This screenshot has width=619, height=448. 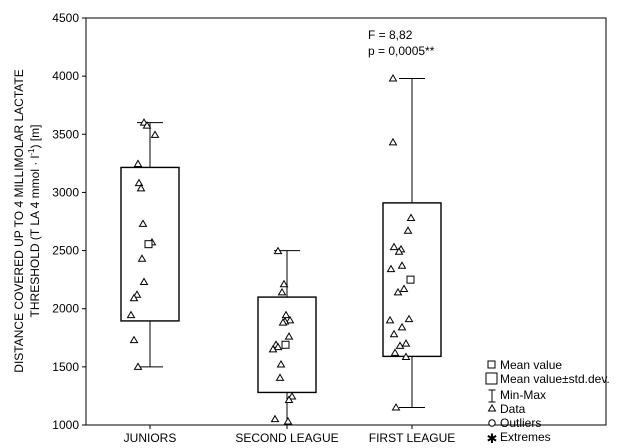 I want to click on x-tick-label: FIRST LEAGUE, so click(x=412, y=438).